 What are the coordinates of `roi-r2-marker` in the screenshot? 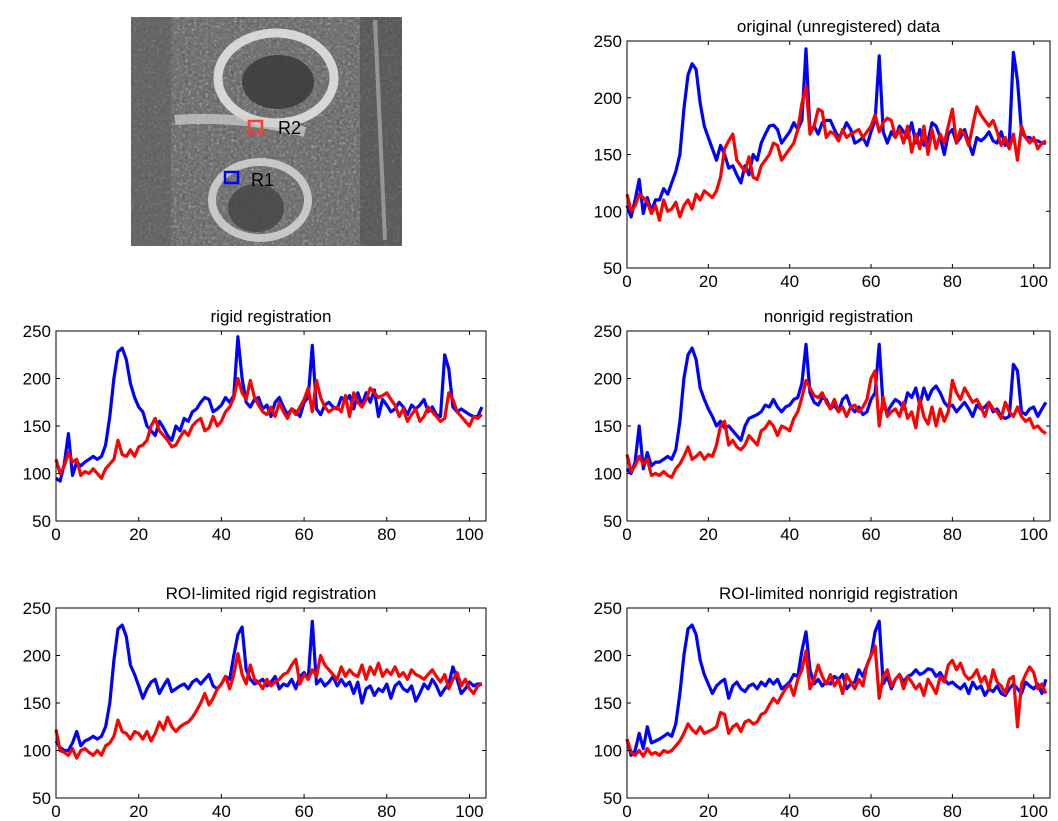 It's located at (255, 127).